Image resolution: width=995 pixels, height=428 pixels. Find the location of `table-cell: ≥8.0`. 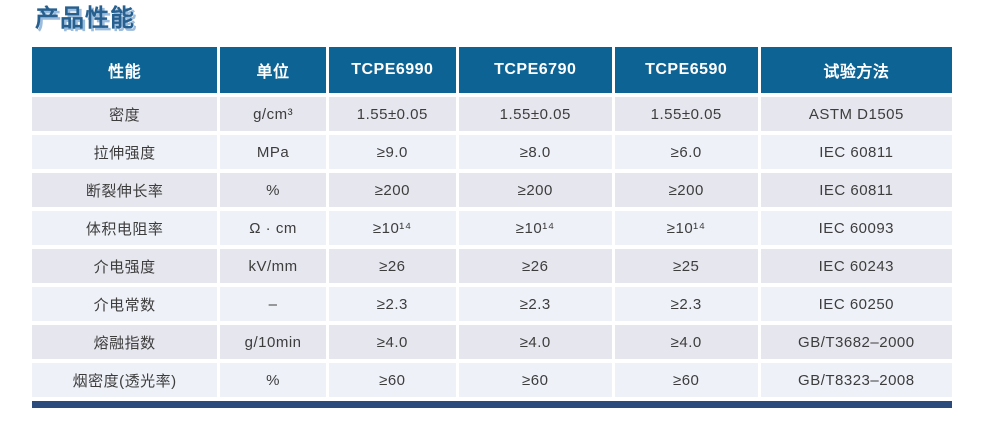

table-cell: ≥8.0 is located at coordinates (535, 152).